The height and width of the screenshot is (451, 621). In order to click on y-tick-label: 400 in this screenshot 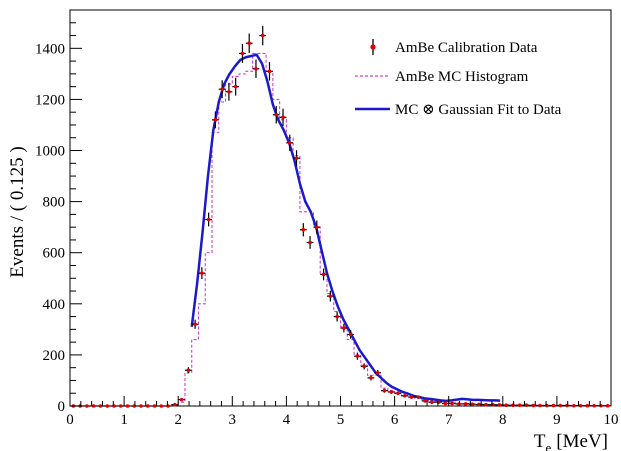, I will do `click(54, 305)`.